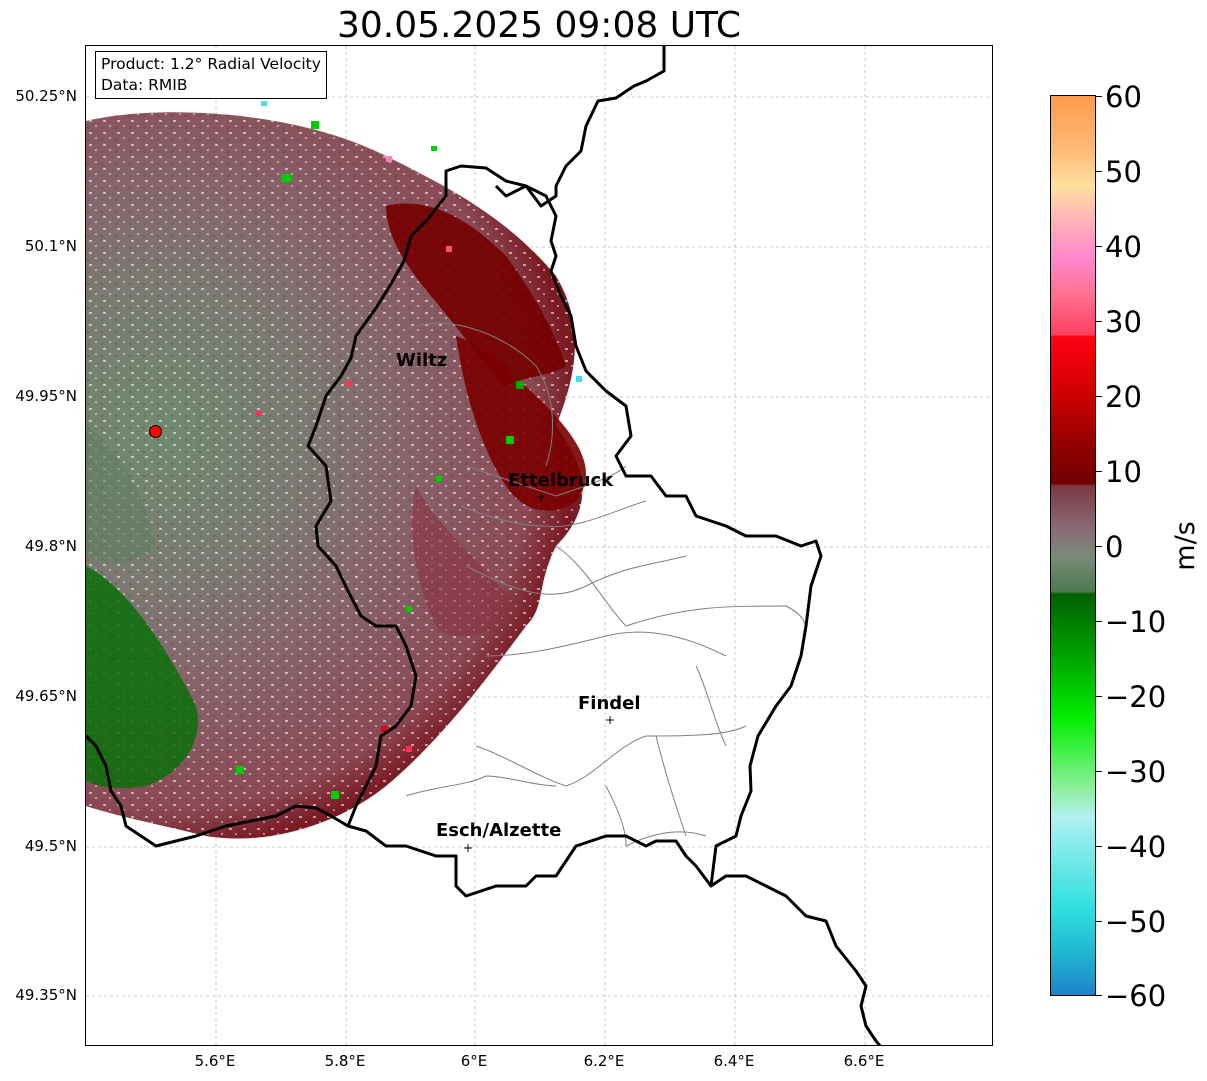  Describe the element at coordinates (734, 1061) in the screenshot. I see `lon-label: 6.4°E` at that location.